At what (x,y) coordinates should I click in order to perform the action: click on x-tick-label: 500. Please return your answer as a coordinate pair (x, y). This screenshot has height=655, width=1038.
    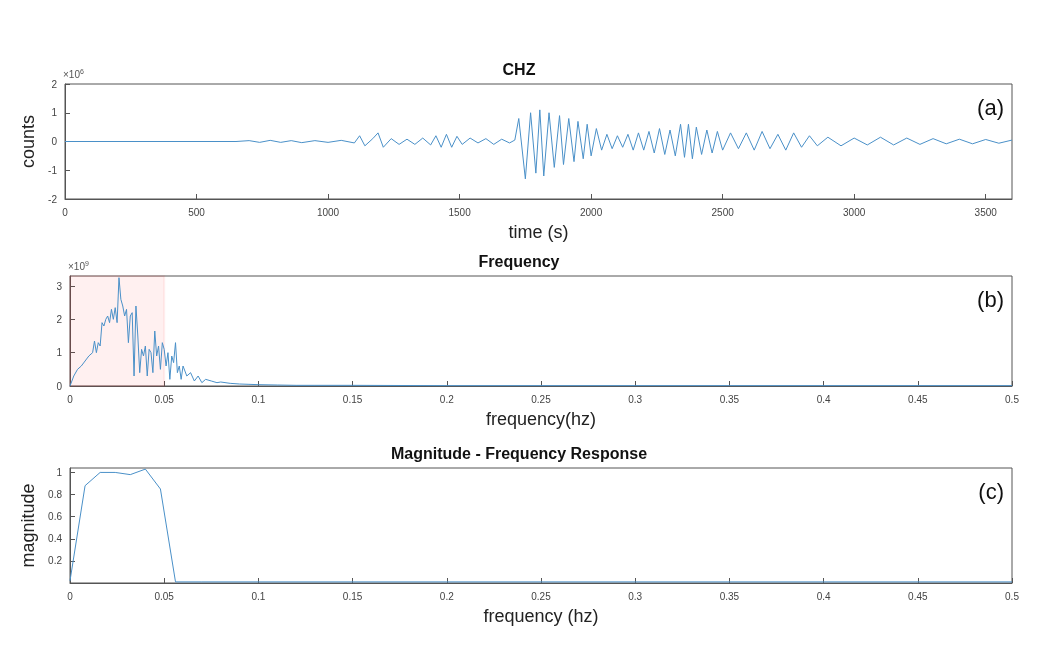
    Looking at the image, I should click on (197, 212).